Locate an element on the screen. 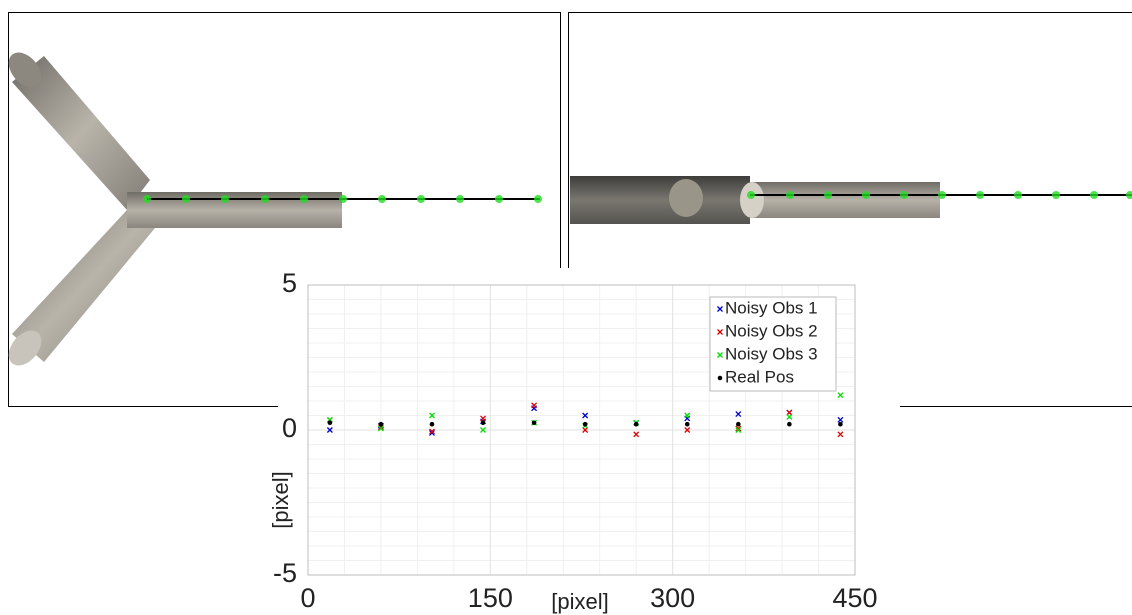 Image resolution: width=1132 pixels, height=615 pixels. y-tick-label: 0 is located at coordinates (289, 428).